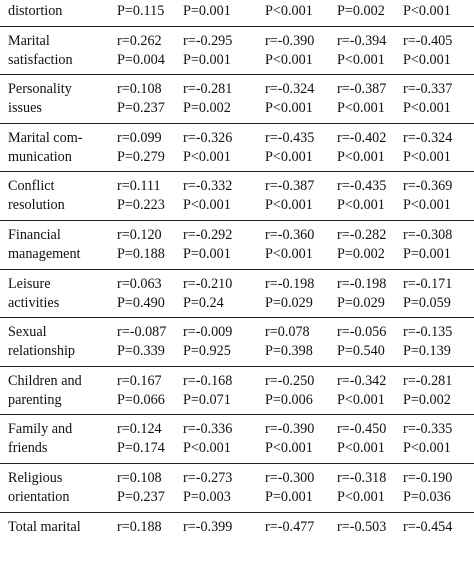  I want to click on p-value: P=0.006, so click(289, 399).